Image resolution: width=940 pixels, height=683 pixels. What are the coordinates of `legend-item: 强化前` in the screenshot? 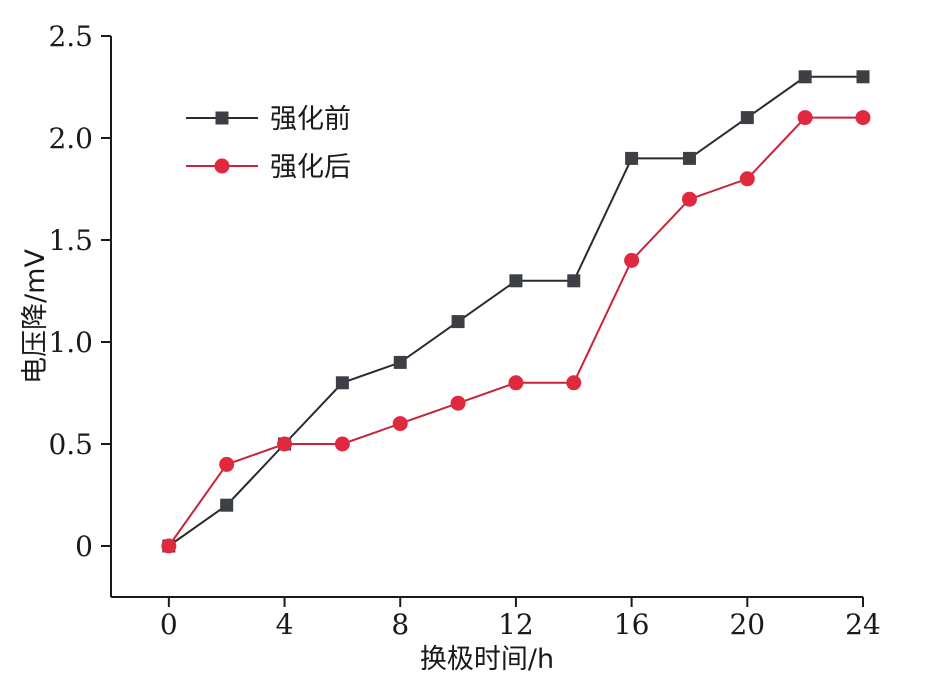 It's located at (268, 119).